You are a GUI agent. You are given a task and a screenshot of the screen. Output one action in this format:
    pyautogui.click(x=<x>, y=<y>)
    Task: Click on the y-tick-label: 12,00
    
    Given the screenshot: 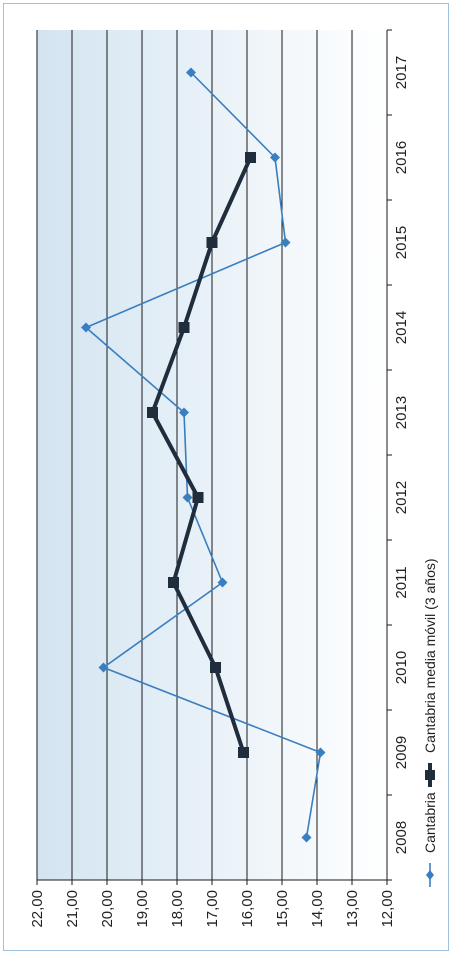 What is the action you would take?
    pyautogui.click(x=387, y=909)
    